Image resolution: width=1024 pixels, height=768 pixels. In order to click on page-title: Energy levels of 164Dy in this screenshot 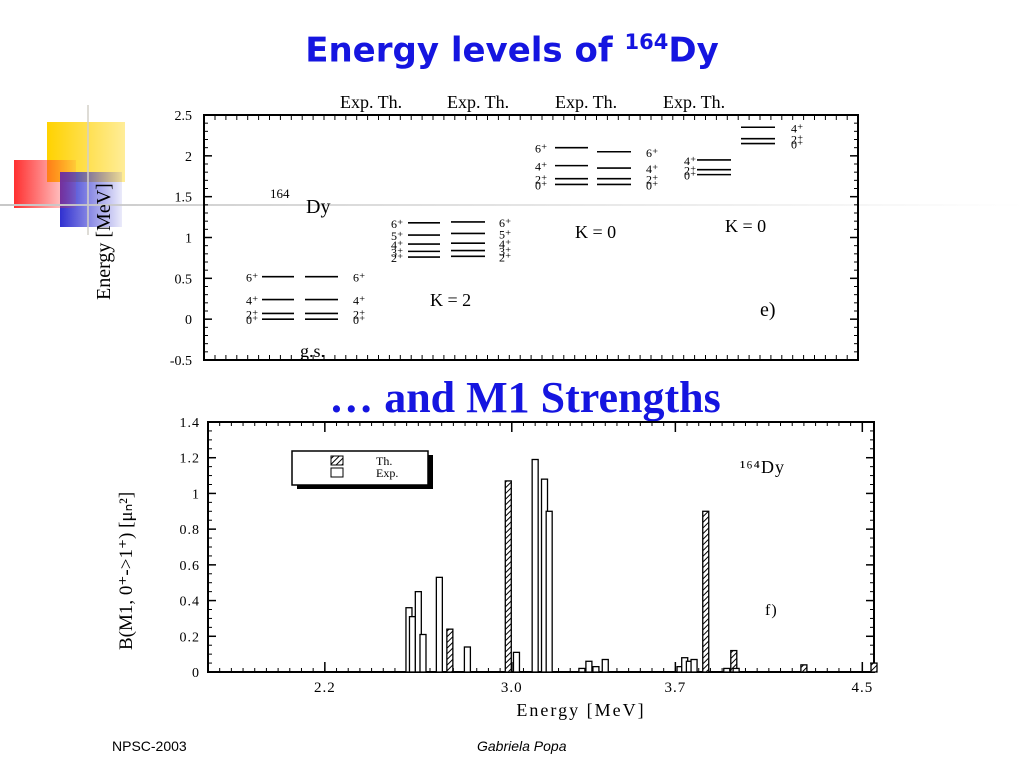, I will do `click(512, 50)`.